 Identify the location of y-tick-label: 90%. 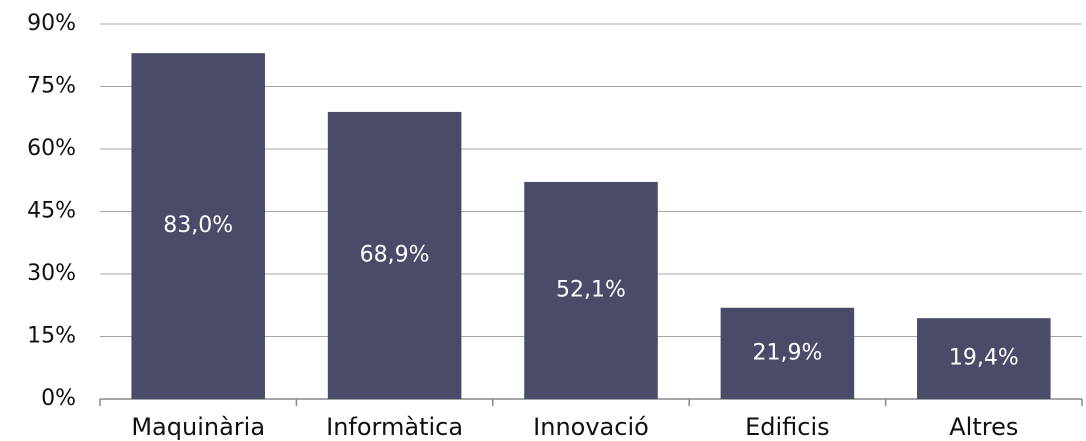
(51, 23).